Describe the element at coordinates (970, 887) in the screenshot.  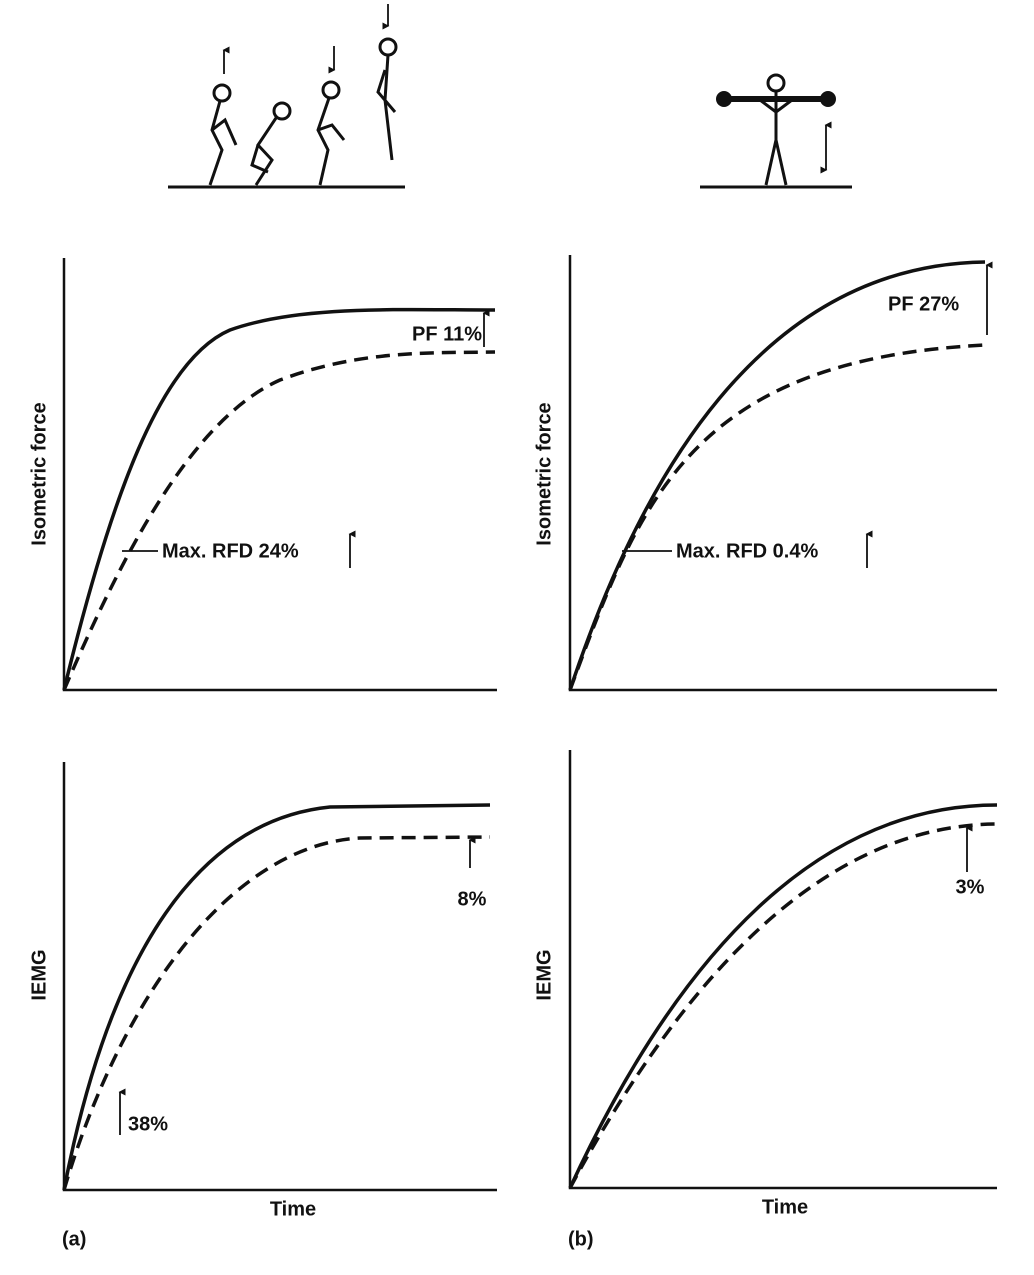
I see `annotation: 3%` at that location.